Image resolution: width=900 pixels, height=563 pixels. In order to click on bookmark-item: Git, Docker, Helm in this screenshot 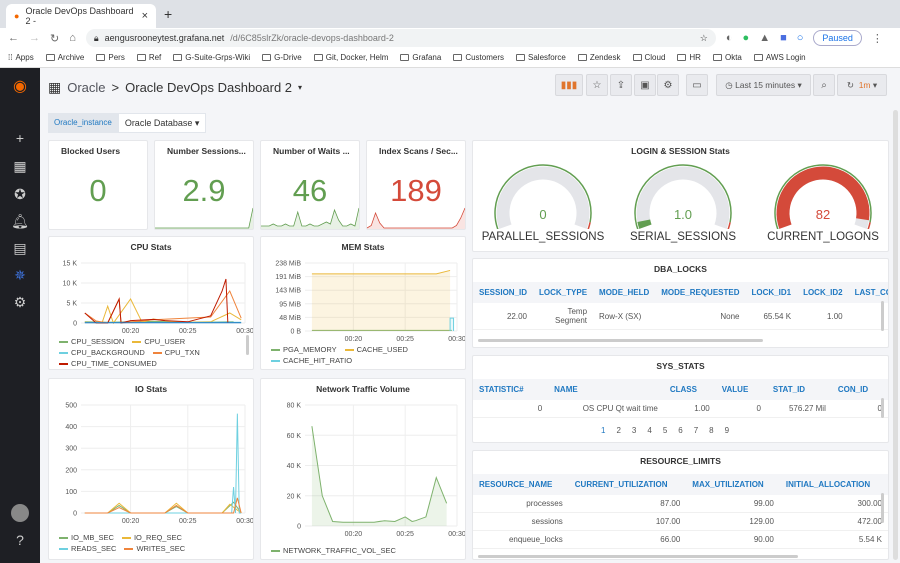, I will do `click(350, 57)`.